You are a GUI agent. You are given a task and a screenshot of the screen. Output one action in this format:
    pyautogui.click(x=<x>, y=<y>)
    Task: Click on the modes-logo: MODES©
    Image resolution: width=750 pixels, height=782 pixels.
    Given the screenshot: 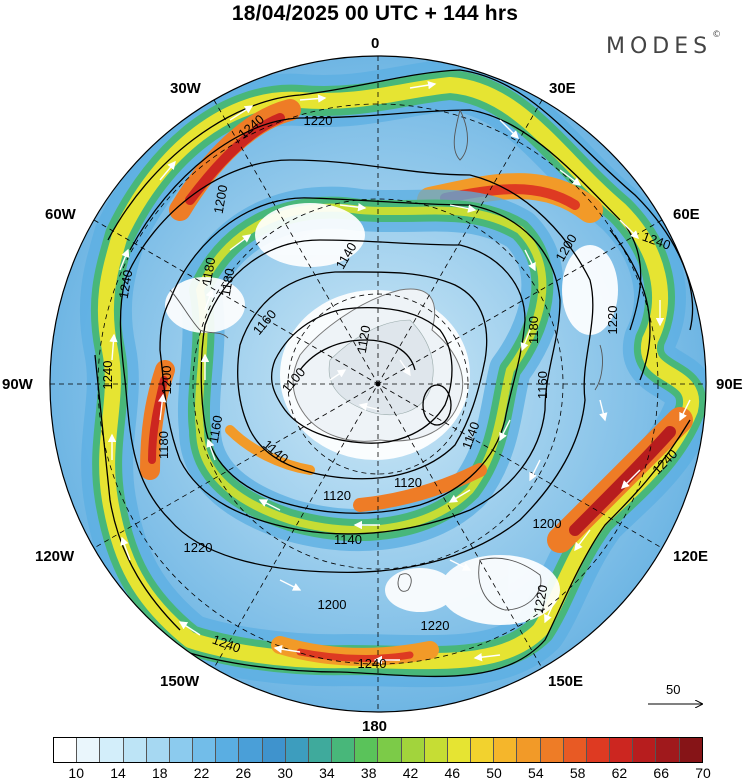 What is the action you would take?
    pyautogui.click(x=663, y=44)
    